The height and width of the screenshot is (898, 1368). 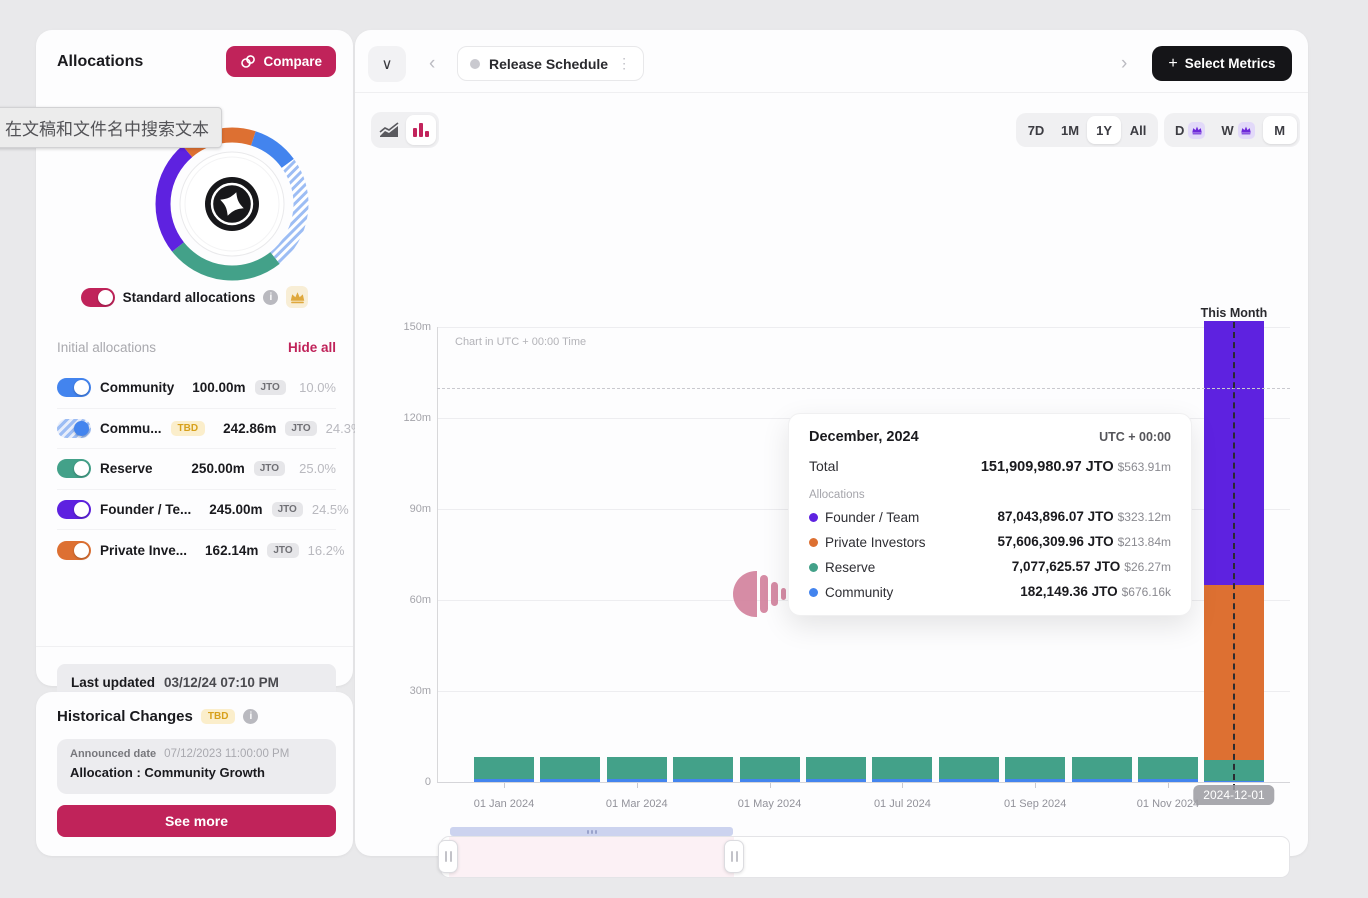 What do you see at coordinates (1124, 63) in the screenshot?
I see `next-metric-arrow: ›` at bounding box center [1124, 63].